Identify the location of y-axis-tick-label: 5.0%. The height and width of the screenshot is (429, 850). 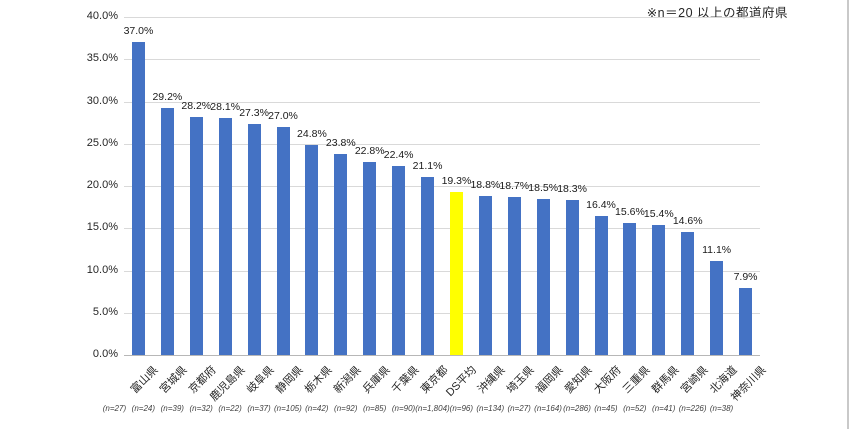
(105, 311).